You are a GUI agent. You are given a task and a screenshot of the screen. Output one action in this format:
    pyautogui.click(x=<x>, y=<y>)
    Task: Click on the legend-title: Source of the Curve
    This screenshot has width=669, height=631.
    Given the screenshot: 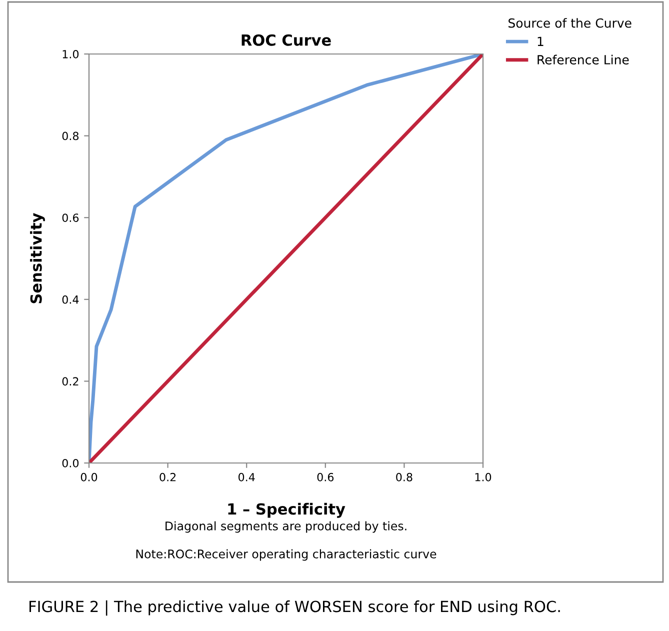 What is the action you would take?
    pyautogui.click(x=570, y=23)
    